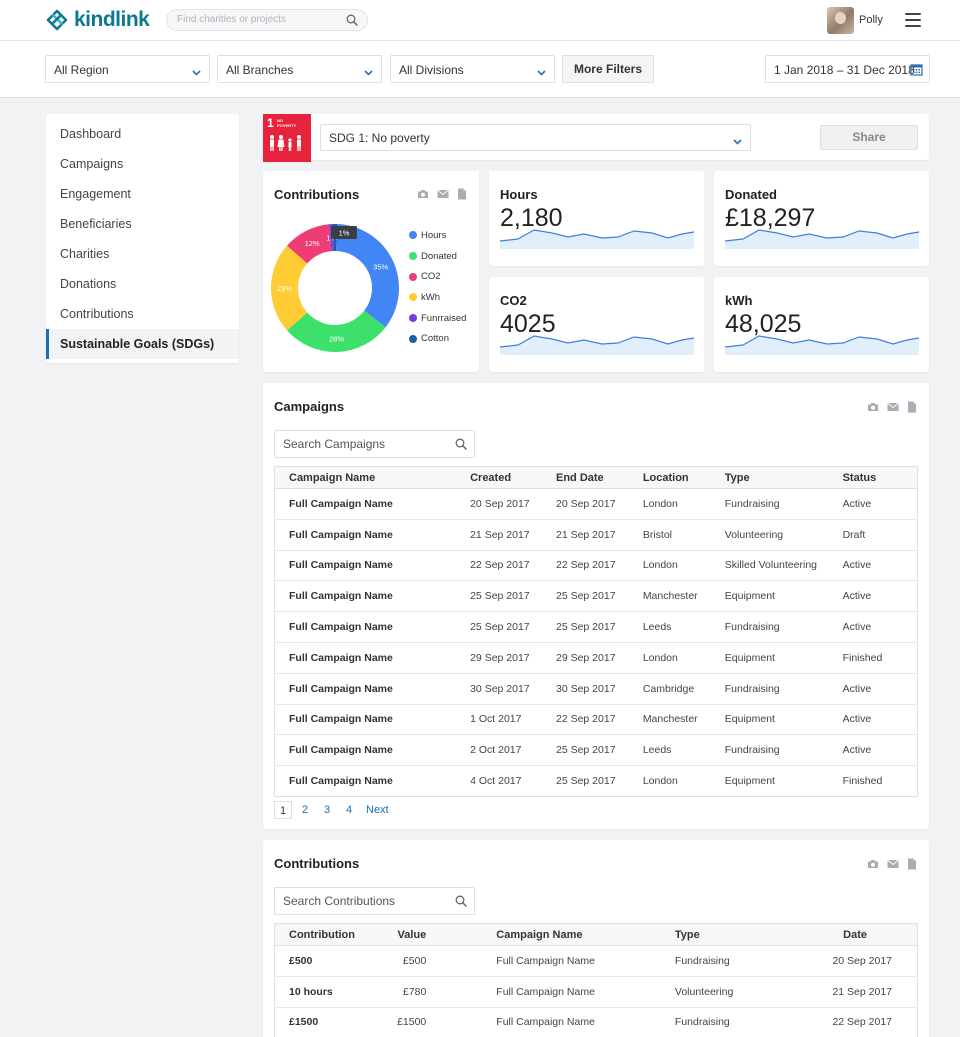 This screenshot has height=1037, width=960. What do you see at coordinates (585, 596) in the screenshot?
I see `table-cell: 25 Sep 2017` at bounding box center [585, 596].